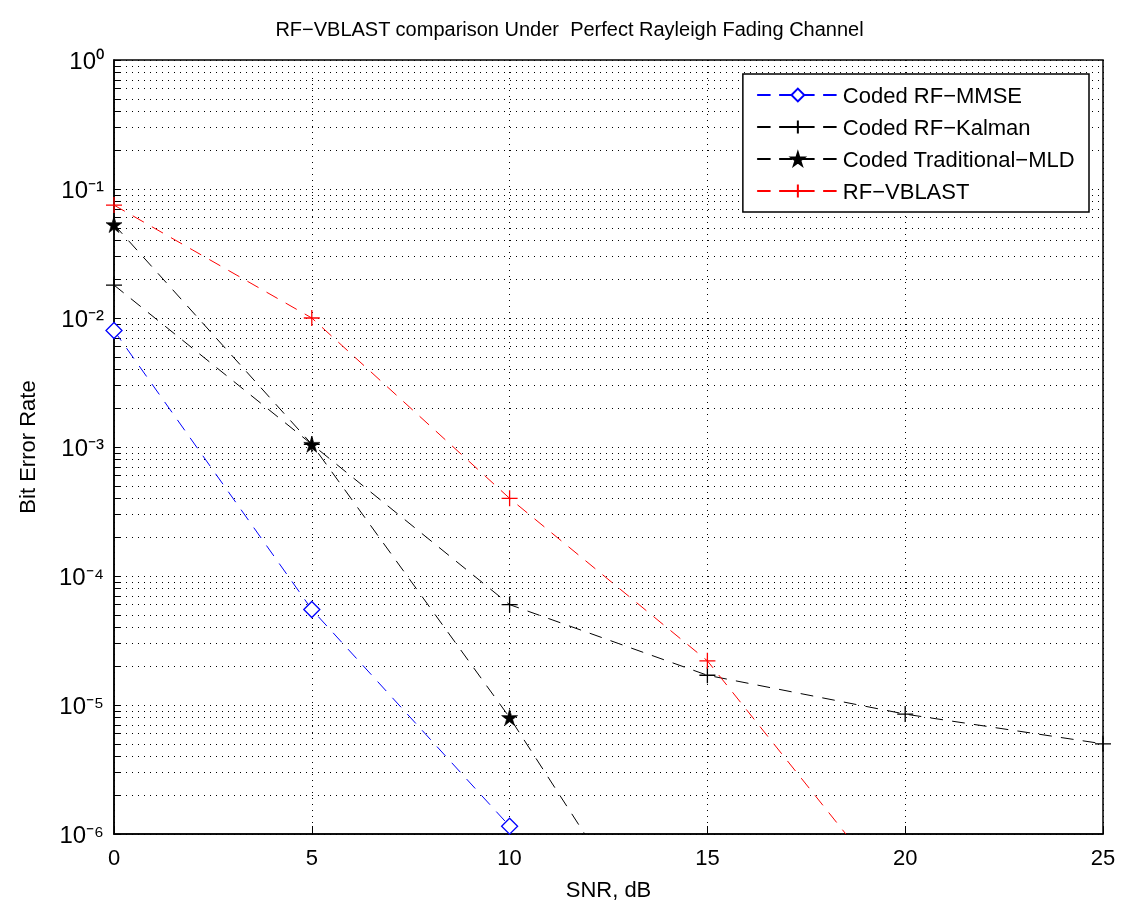 The image size is (1139, 920). I want to click on x-axis-title: SNR, dB, so click(608, 889).